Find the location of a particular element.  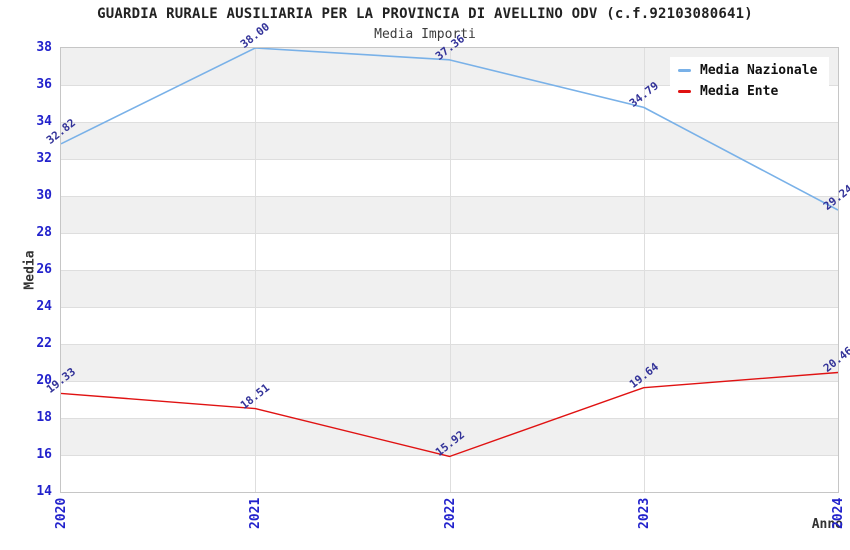

y-tick-label: 32 is located at coordinates (44, 158).